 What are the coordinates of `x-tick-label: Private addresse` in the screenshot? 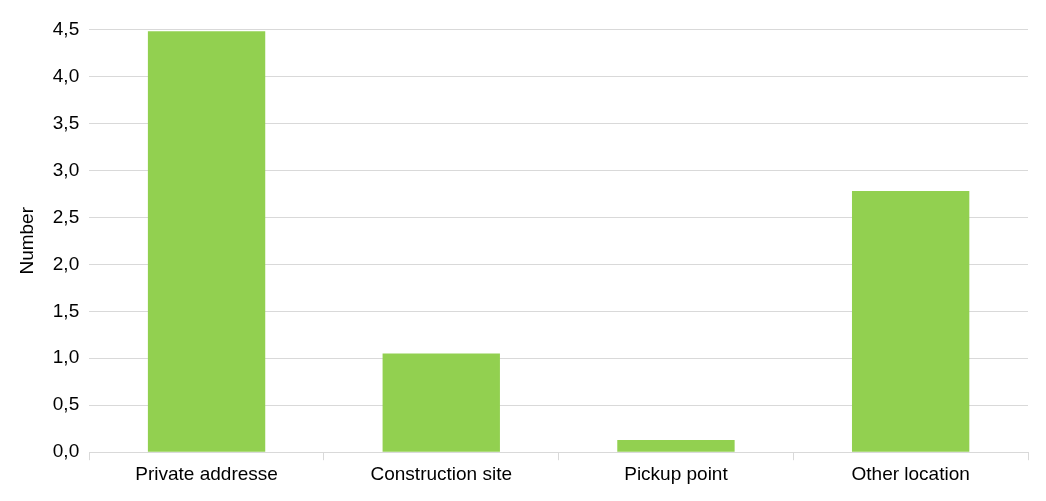 It's located at (206, 473).